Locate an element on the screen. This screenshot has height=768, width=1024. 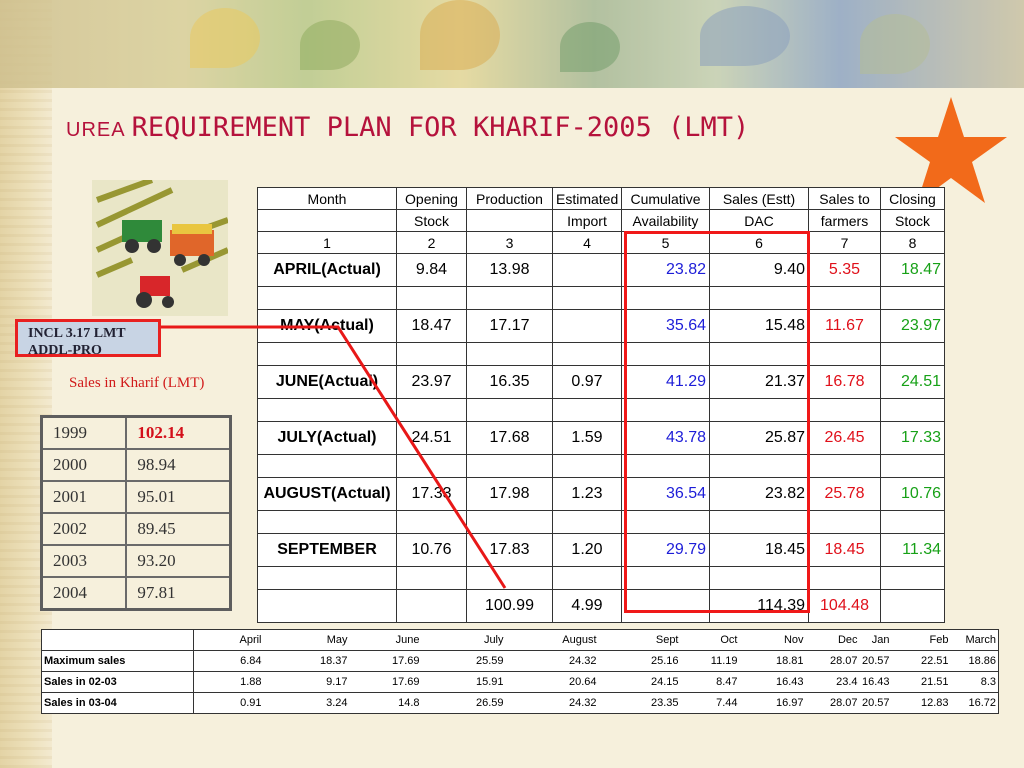
col-number: 8 is located at coordinates (912, 242).